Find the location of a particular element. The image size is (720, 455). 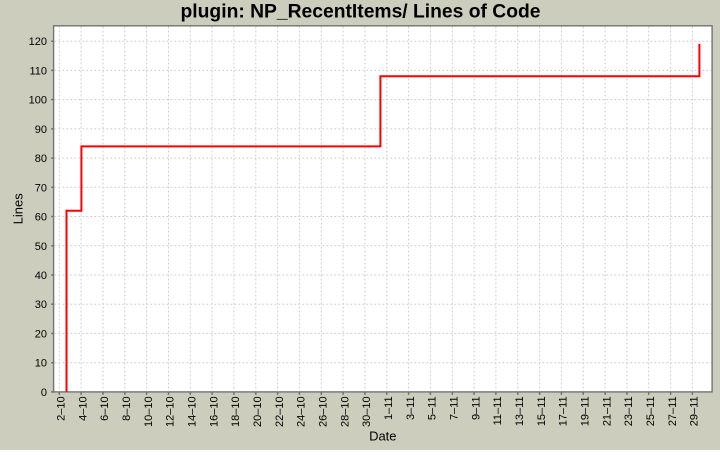

svg-text: 20–10 is located at coordinates (258, 411).